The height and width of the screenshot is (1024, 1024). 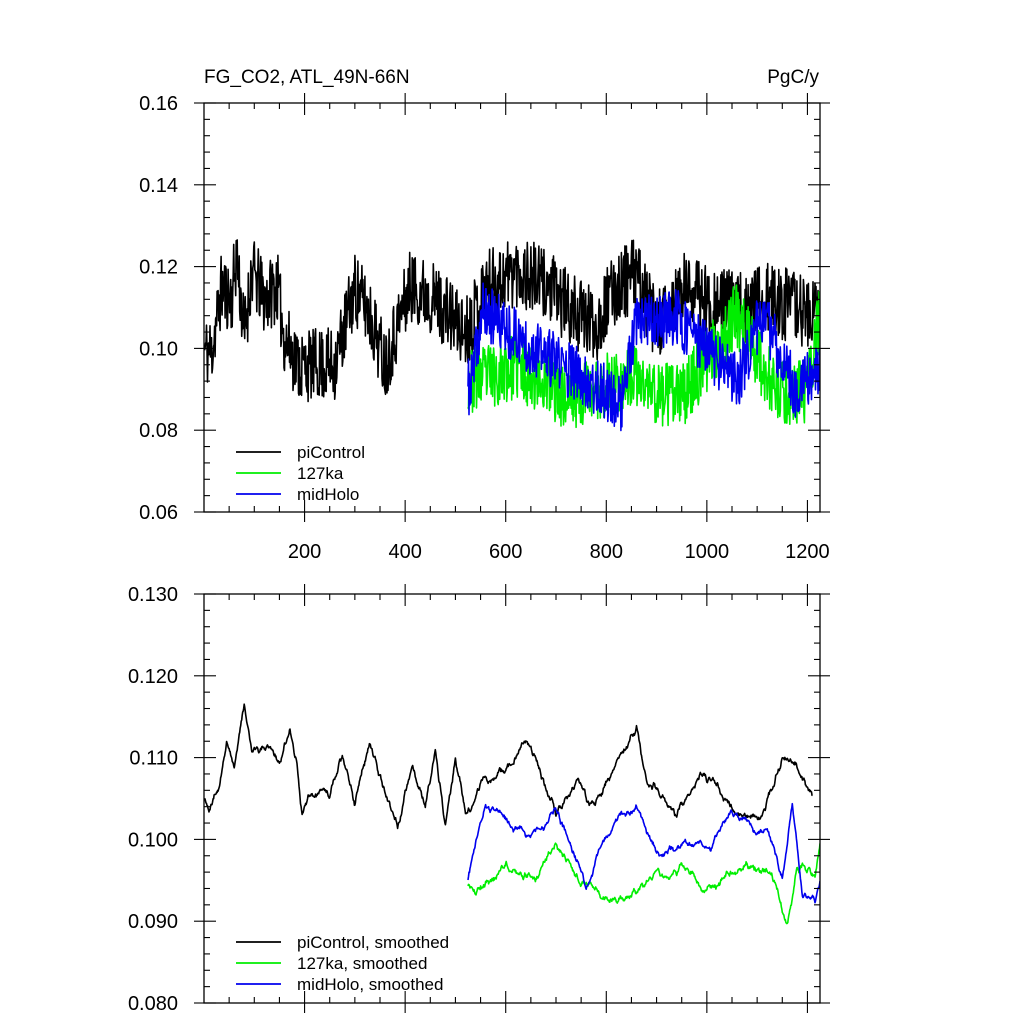 What do you see at coordinates (328, 494) in the screenshot?
I see `legend-label: midHolo` at bounding box center [328, 494].